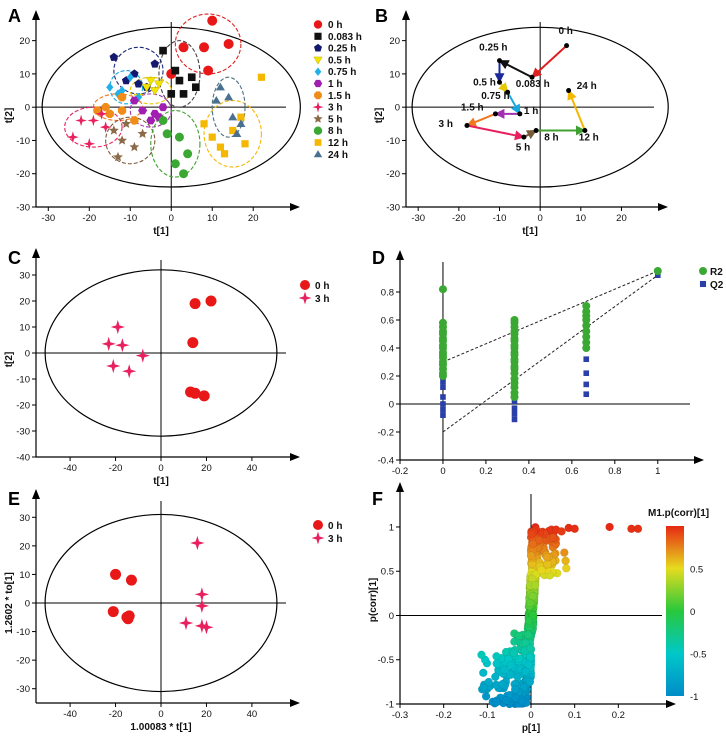 The width and height of the screenshot is (726, 737). I want to click on x-axis-label: p[1], so click(531, 728).